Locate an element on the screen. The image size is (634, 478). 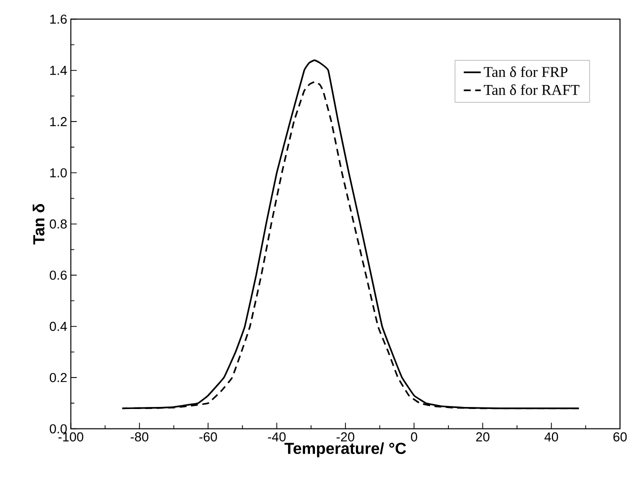
x-tick-label: -100 is located at coordinates (71, 437).